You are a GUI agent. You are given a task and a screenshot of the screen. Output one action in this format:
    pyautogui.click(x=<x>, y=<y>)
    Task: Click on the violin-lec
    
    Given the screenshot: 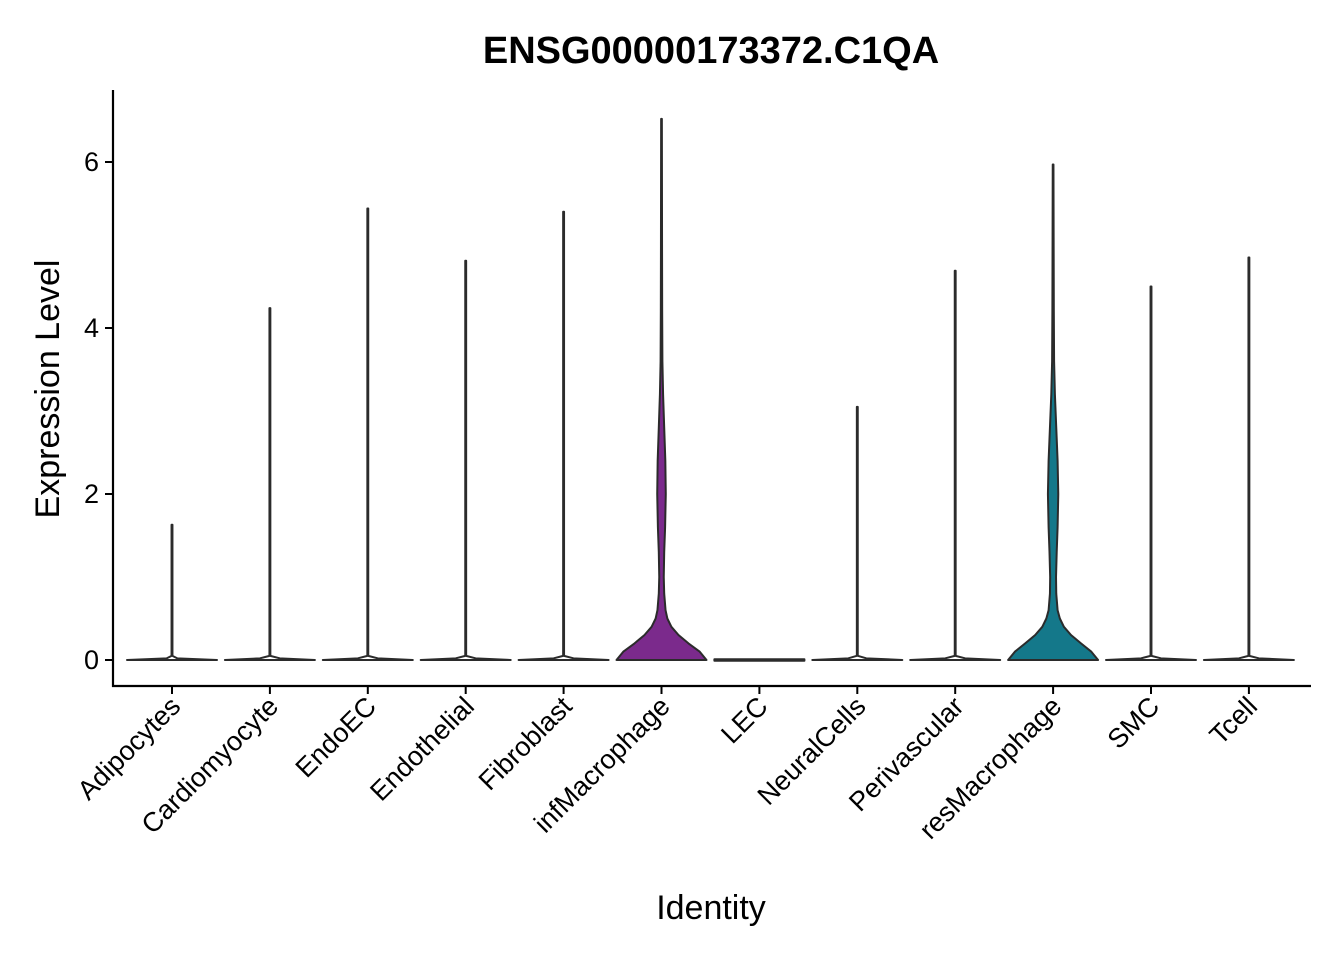 What is the action you would take?
    pyautogui.click(x=759, y=660)
    